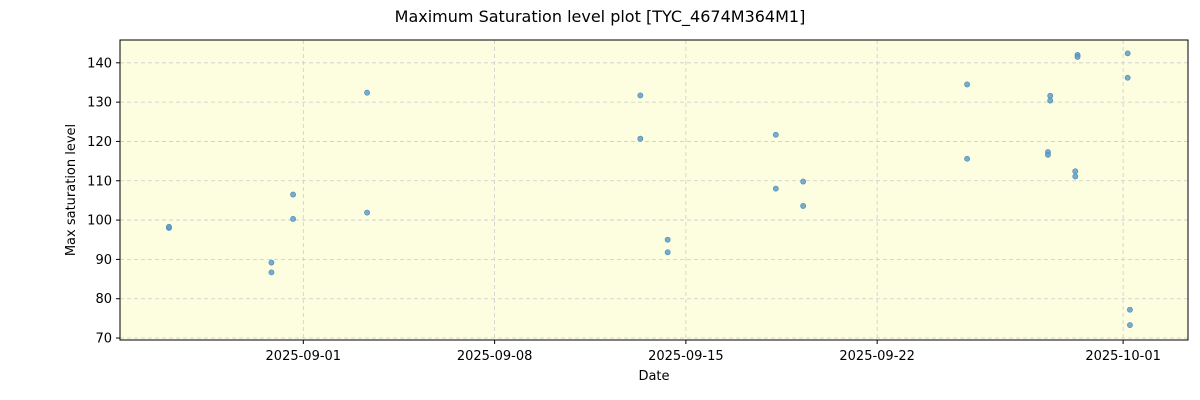  Describe the element at coordinates (99, 142) in the screenshot. I see `y-tick-label: 120` at that location.